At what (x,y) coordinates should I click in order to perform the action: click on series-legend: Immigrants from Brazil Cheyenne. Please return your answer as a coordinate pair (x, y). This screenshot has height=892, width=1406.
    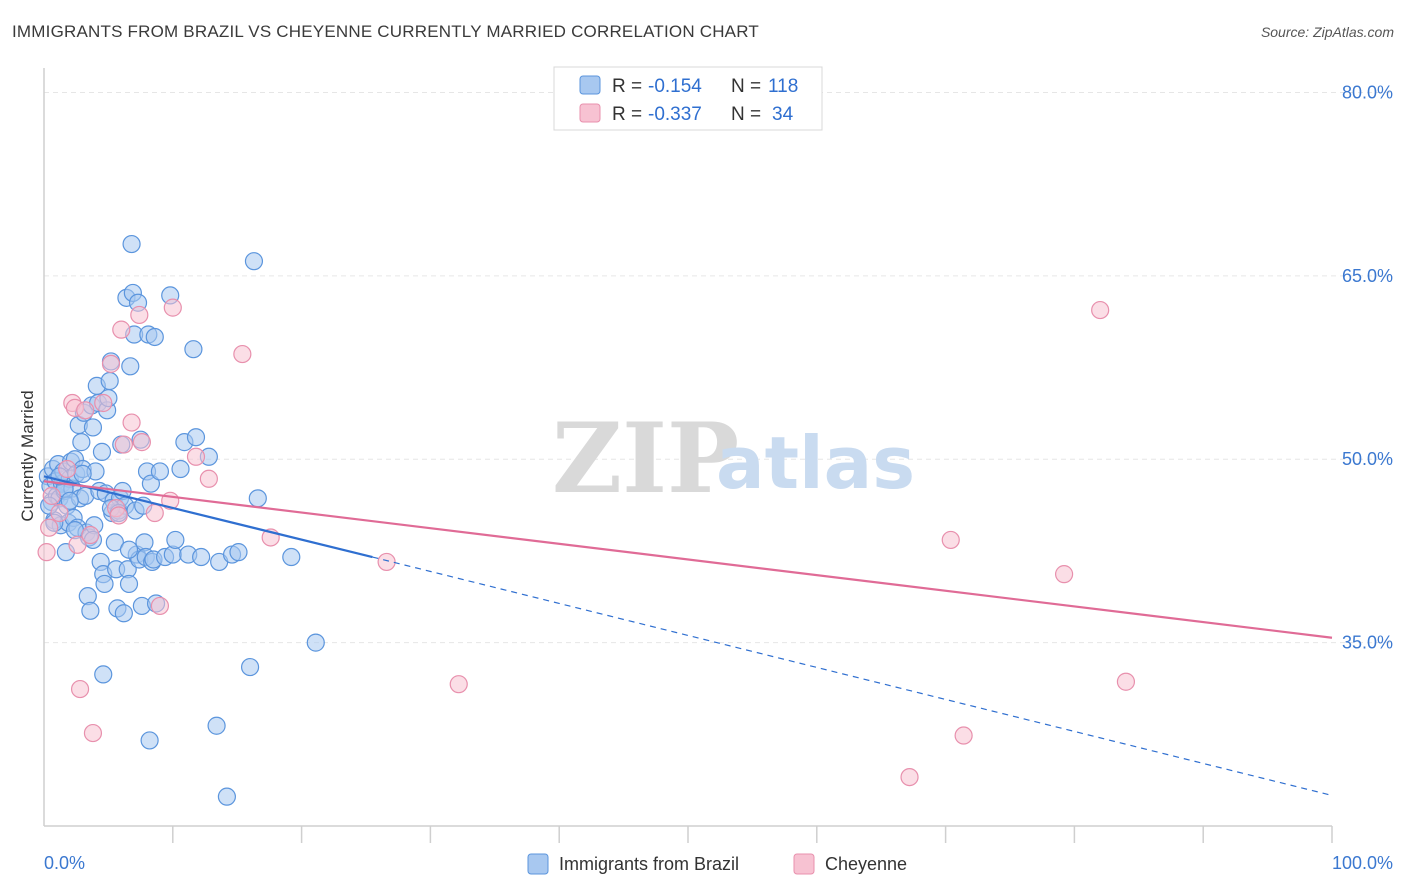
    Looking at the image, I should click on (717, 864).